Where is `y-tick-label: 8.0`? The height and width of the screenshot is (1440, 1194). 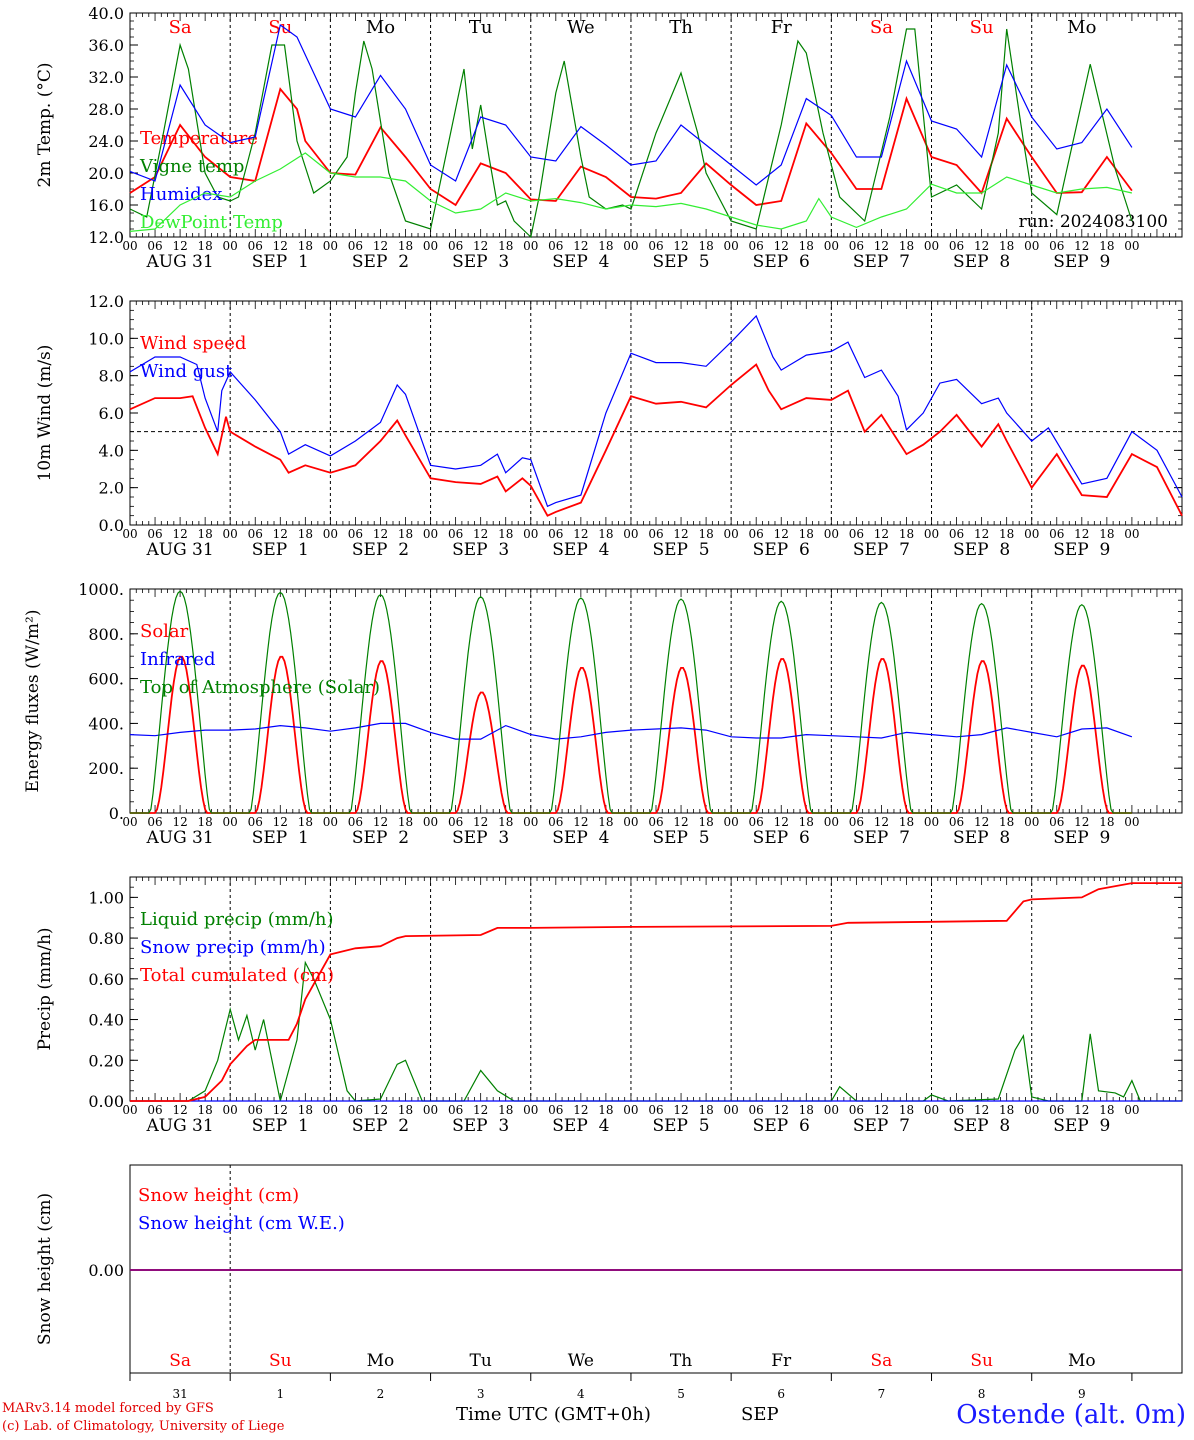 y-tick-label: 8.0 is located at coordinates (111, 376).